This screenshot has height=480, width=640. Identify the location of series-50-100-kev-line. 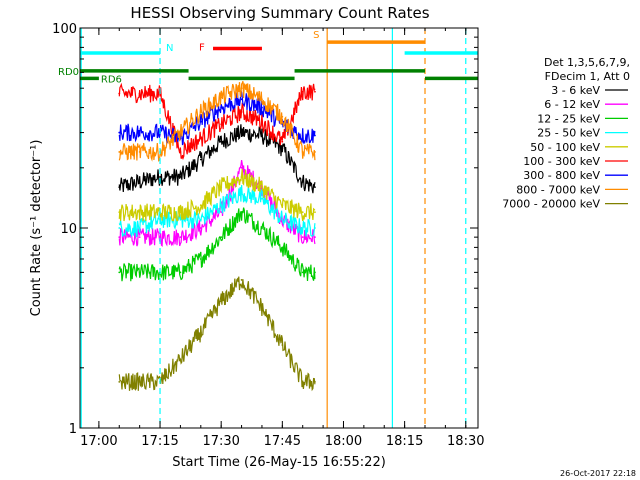
(217, 195).